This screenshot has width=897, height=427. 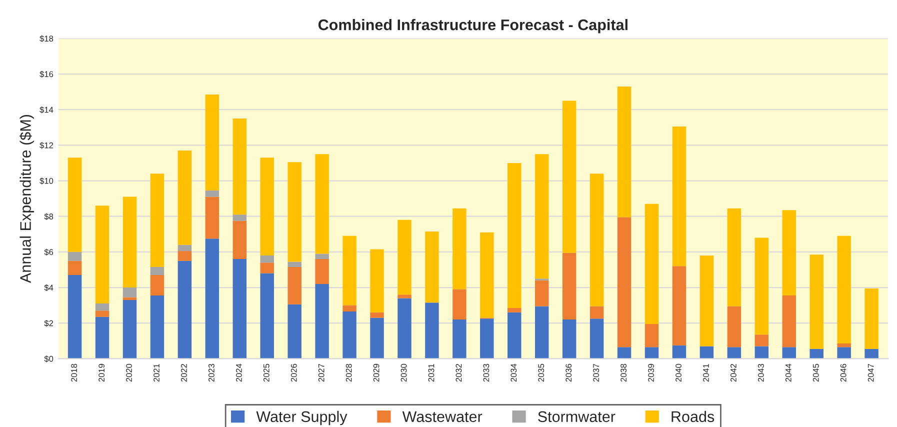 What do you see at coordinates (693, 416) in the screenshot?
I see `legend-label: Roads` at bounding box center [693, 416].